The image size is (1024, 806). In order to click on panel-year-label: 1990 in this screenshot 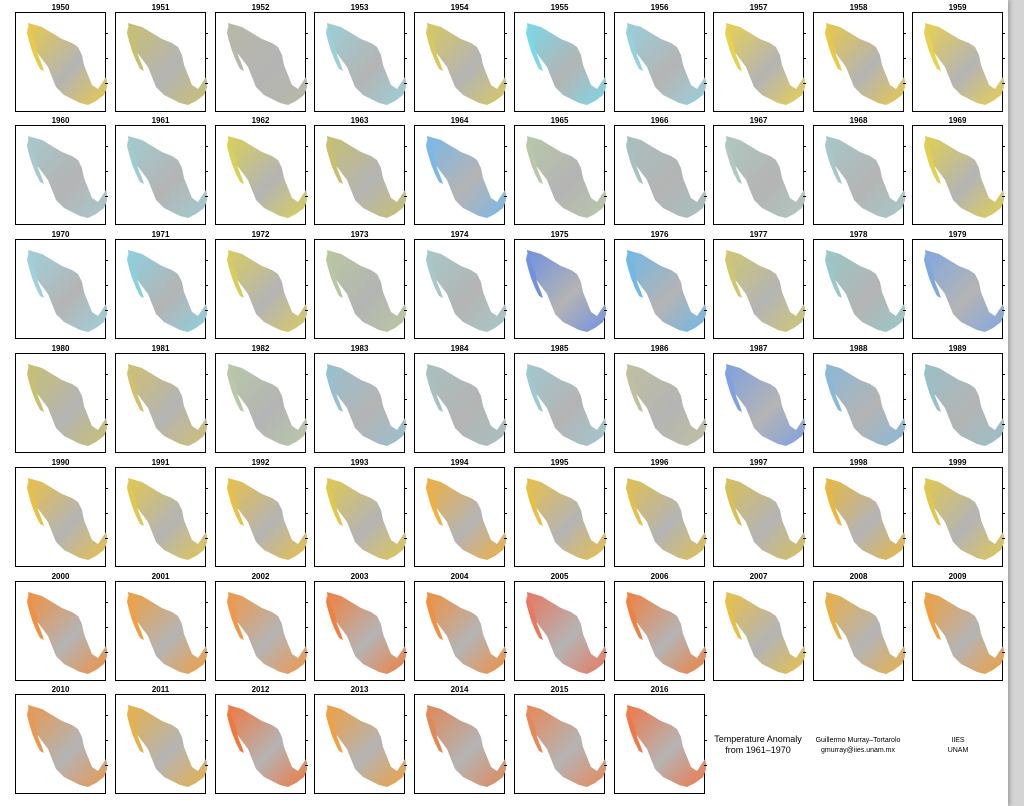, I will do `click(60, 462)`.